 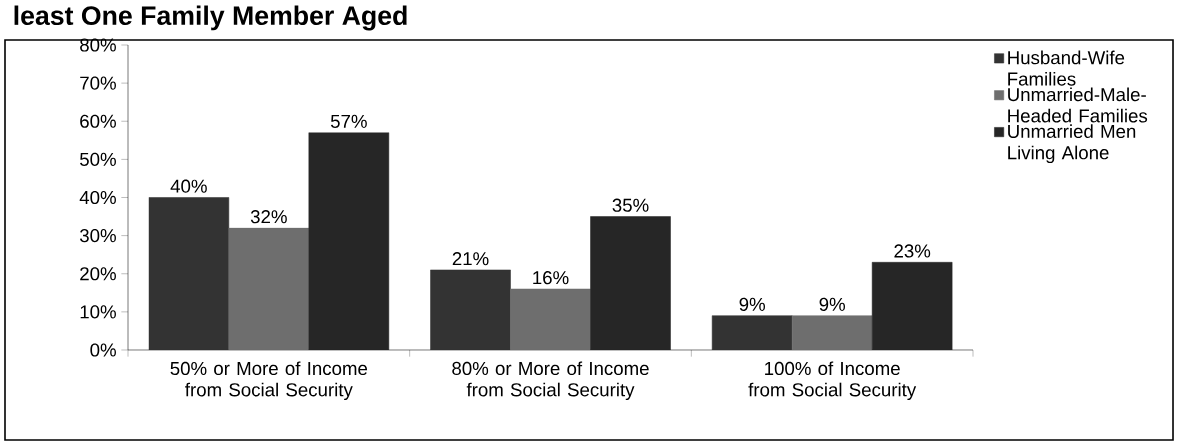 What do you see at coordinates (912, 251) in the screenshot?
I see `data-label: 23%` at bounding box center [912, 251].